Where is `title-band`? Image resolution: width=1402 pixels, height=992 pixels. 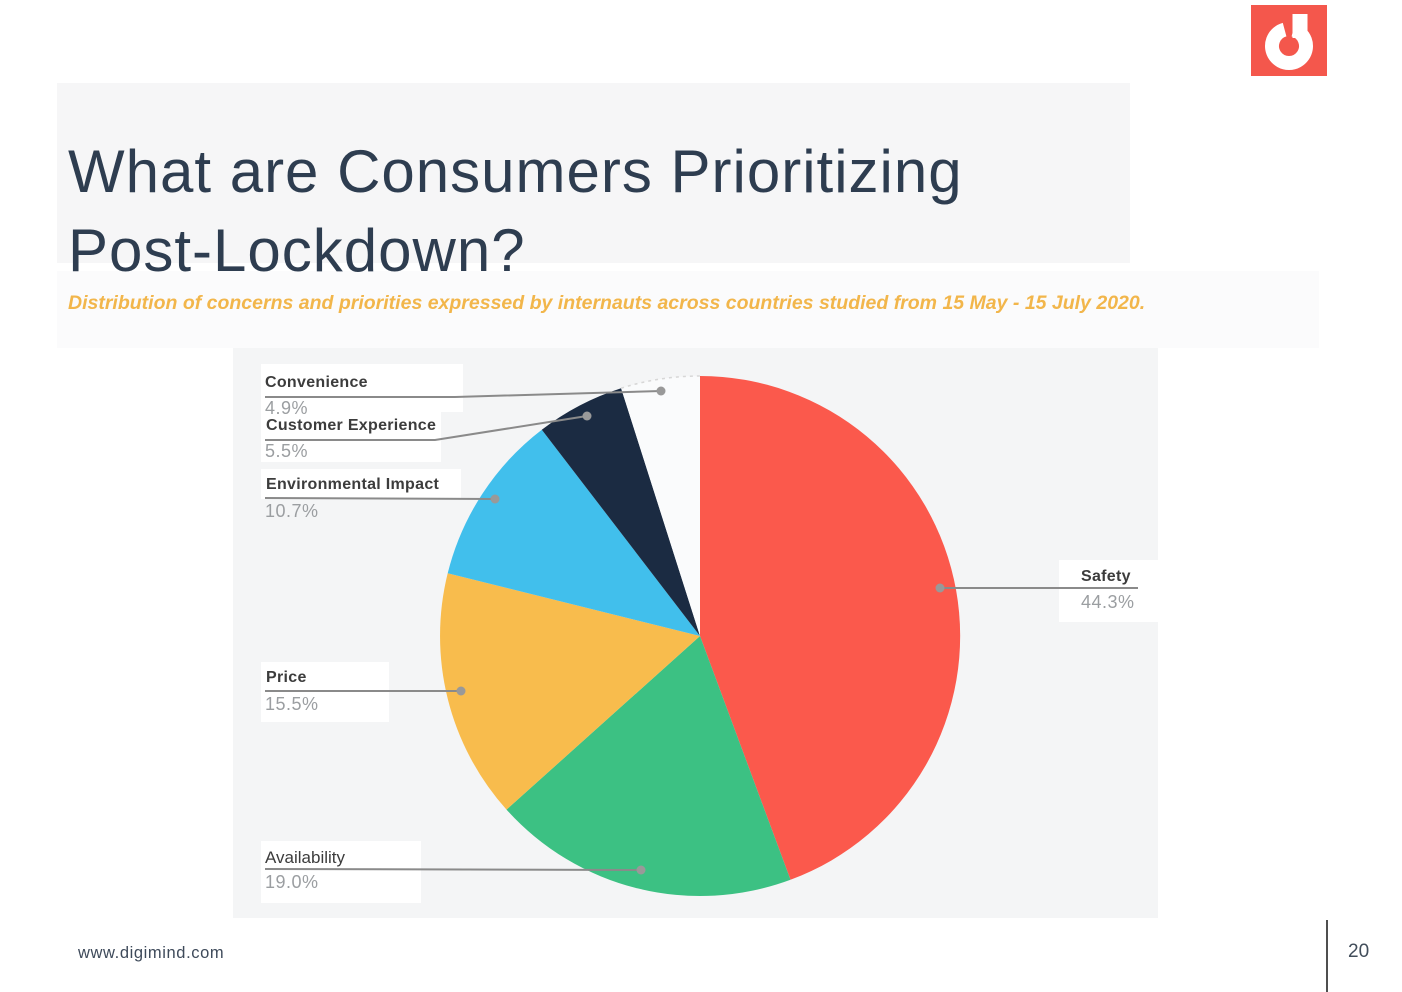 title-band is located at coordinates (593, 173).